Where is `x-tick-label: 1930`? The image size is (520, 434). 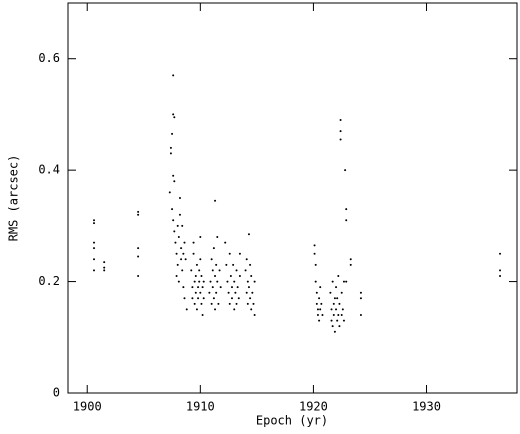 x-tick-label: 1930 is located at coordinates (426, 407).